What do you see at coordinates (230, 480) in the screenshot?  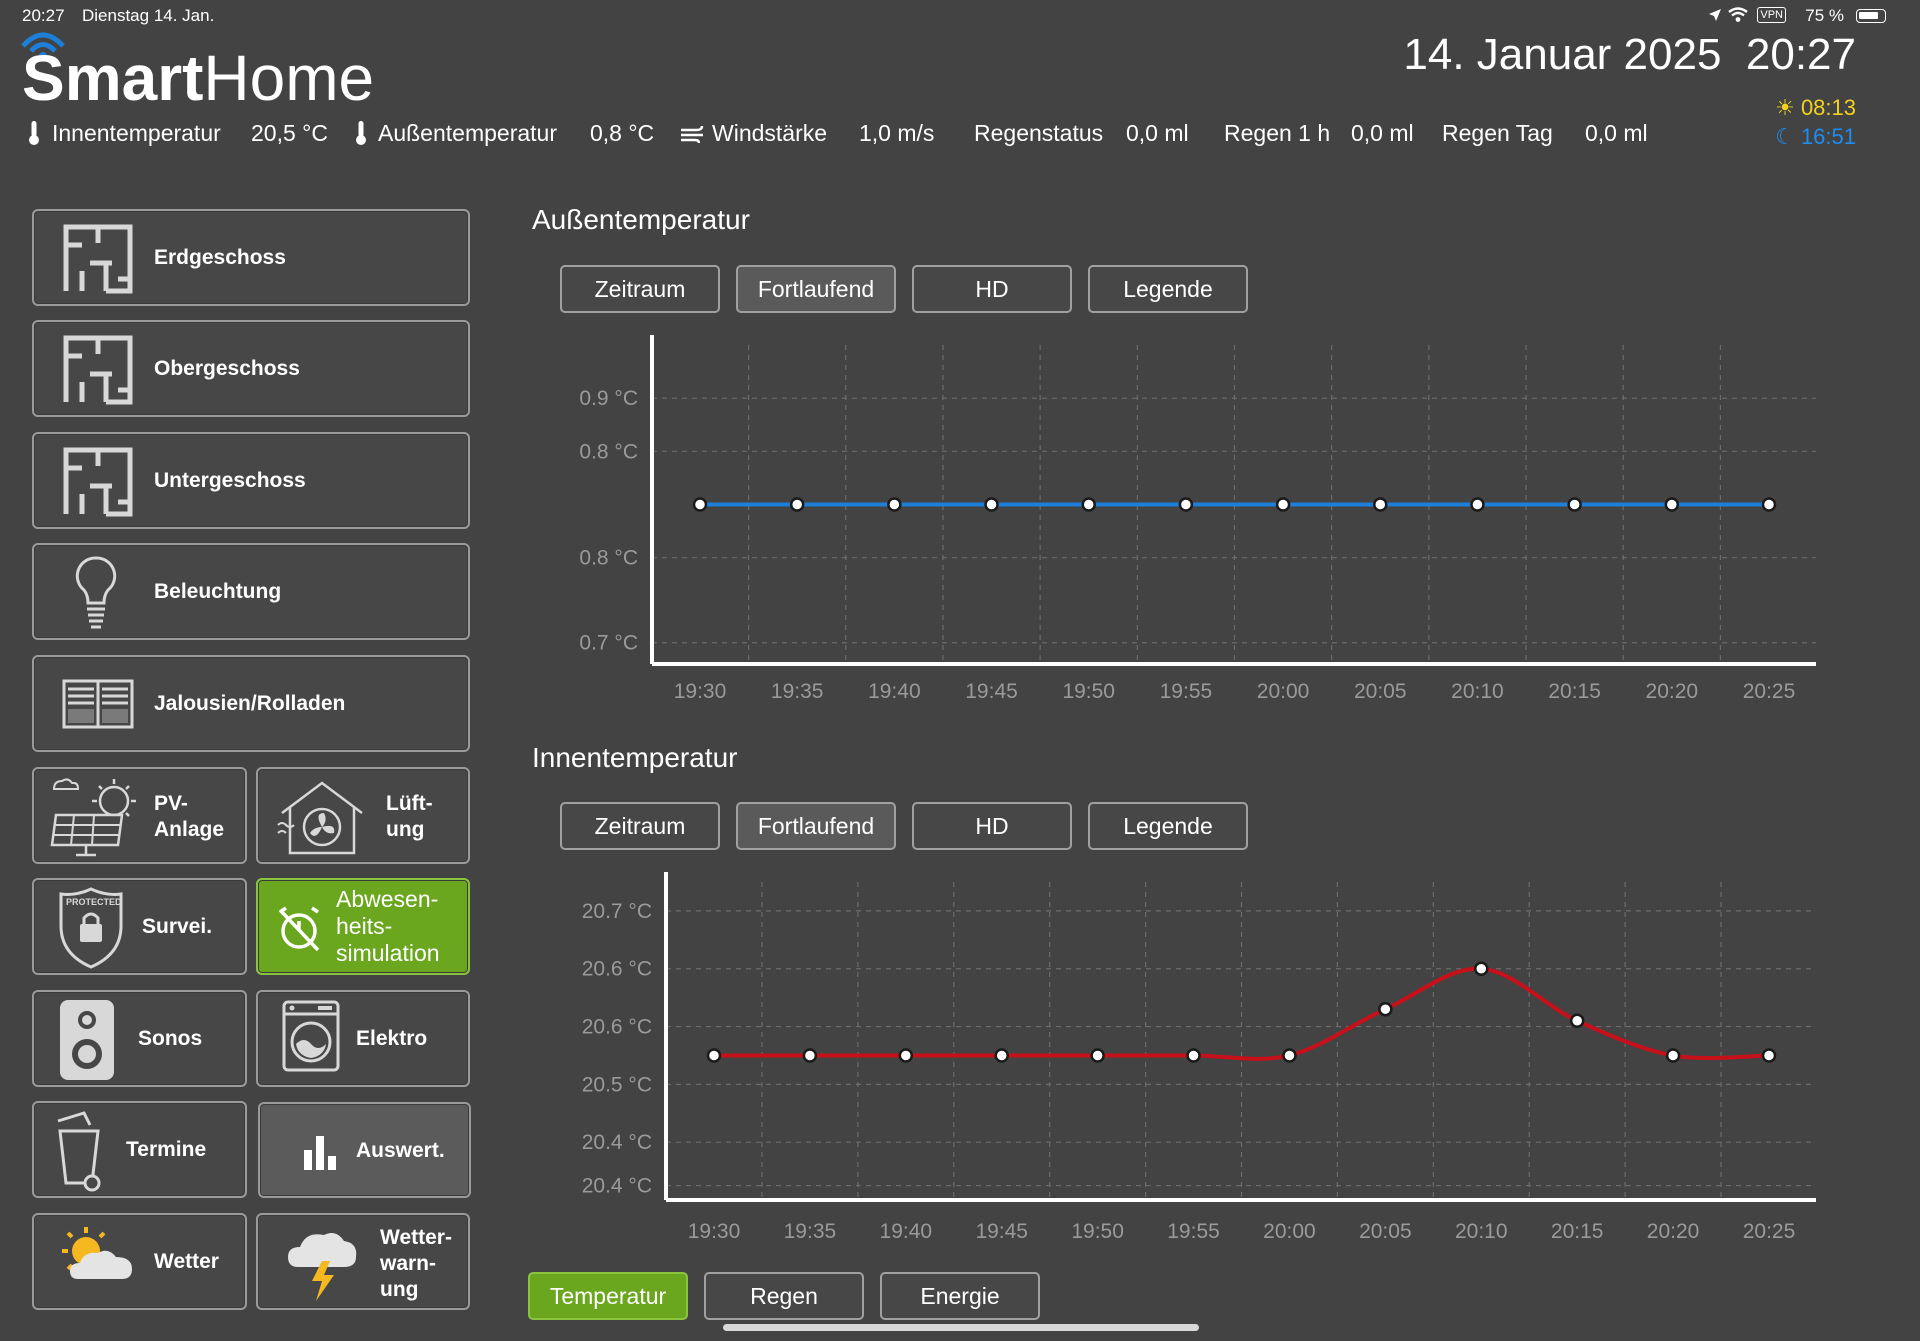 I see `menu-untergeschoss-label: Untergeschoss` at bounding box center [230, 480].